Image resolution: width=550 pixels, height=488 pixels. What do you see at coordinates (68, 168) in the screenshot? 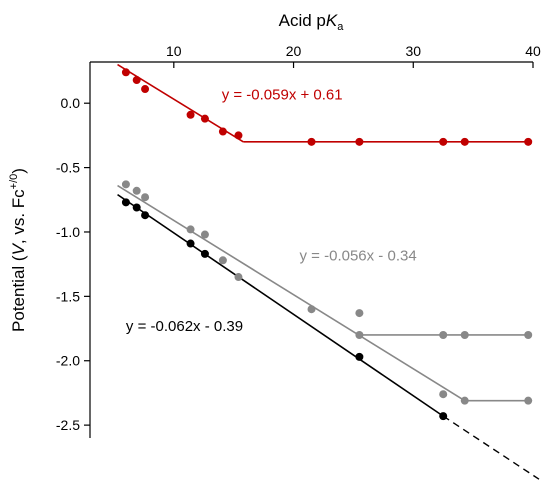
I see `y-tick-label: -0.5` at bounding box center [68, 168].